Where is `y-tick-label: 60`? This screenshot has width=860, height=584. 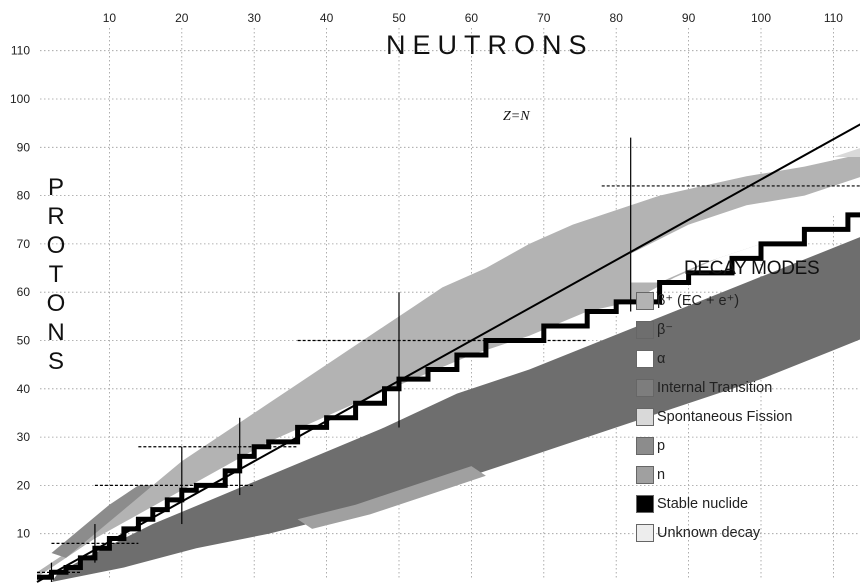 y-tick-label: 60 is located at coordinates (24, 292).